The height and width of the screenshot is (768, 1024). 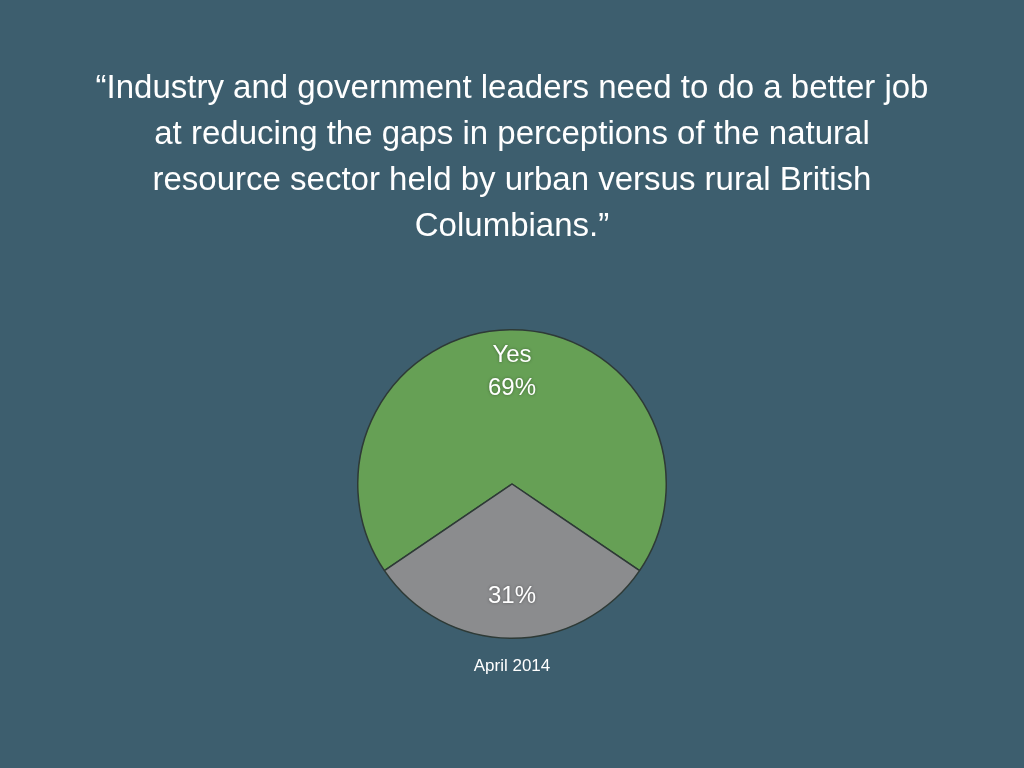 I want to click on text: April 2014, so click(x=512, y=666).